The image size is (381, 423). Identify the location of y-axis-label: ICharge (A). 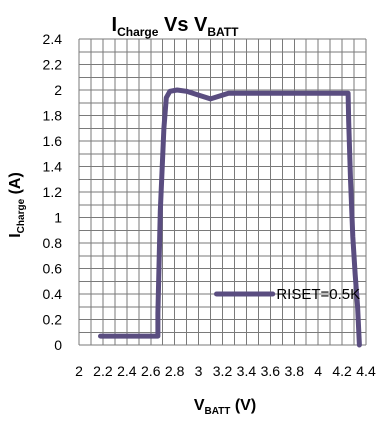
(17, 205).